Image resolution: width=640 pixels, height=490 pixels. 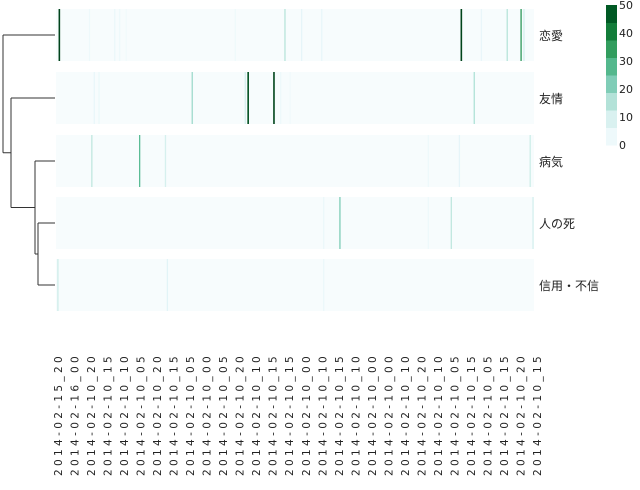 I want to click on colorbar-tick-label: 50, so click(x=626, y=6).